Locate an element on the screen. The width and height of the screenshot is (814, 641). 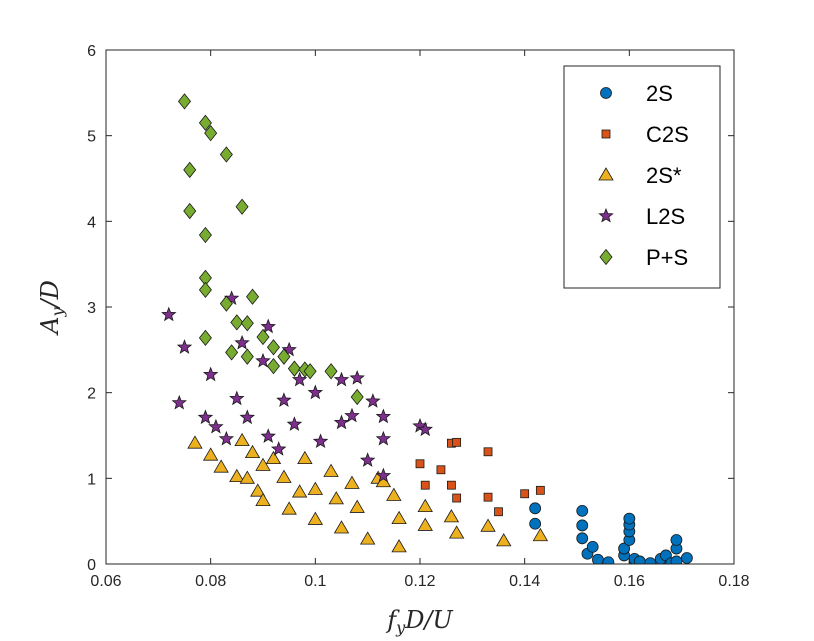
x-tick-label: 0.14 is located at coordinates (524, 581).